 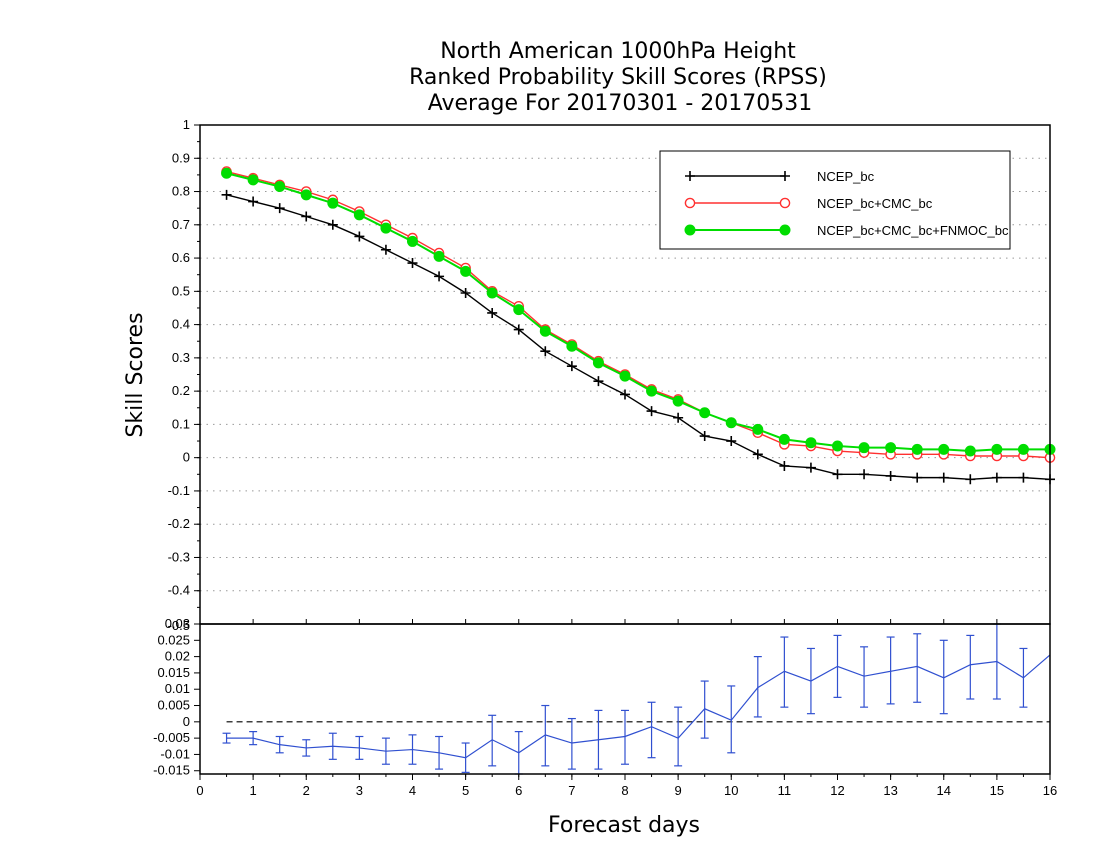 I want to click on legend-box, so click(x=835, y=200).